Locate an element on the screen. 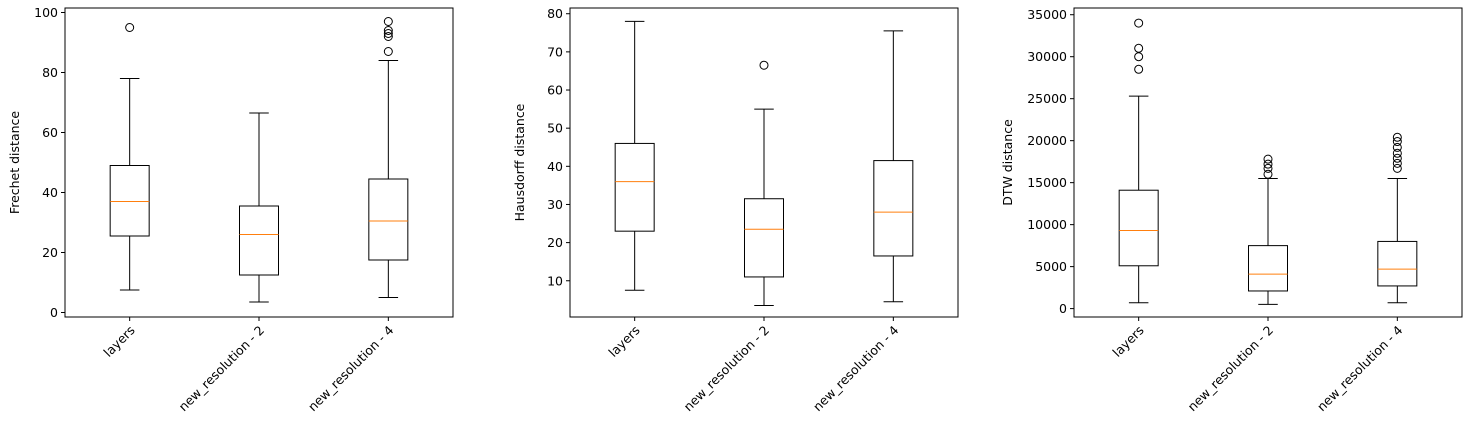  y-tick-label: 10000 is located at coordinates (1047, 224).